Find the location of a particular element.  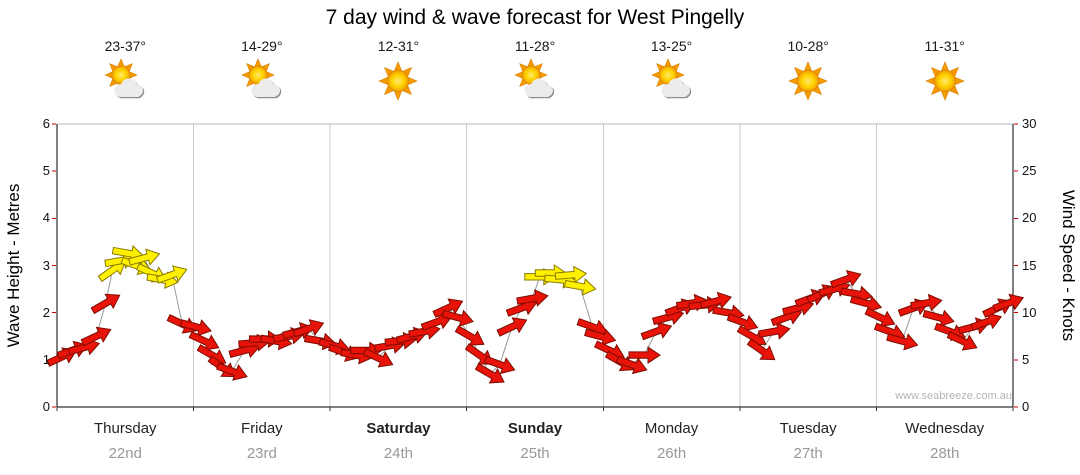

day-temp-range: 10-28° is located at coordinates (808, 46).